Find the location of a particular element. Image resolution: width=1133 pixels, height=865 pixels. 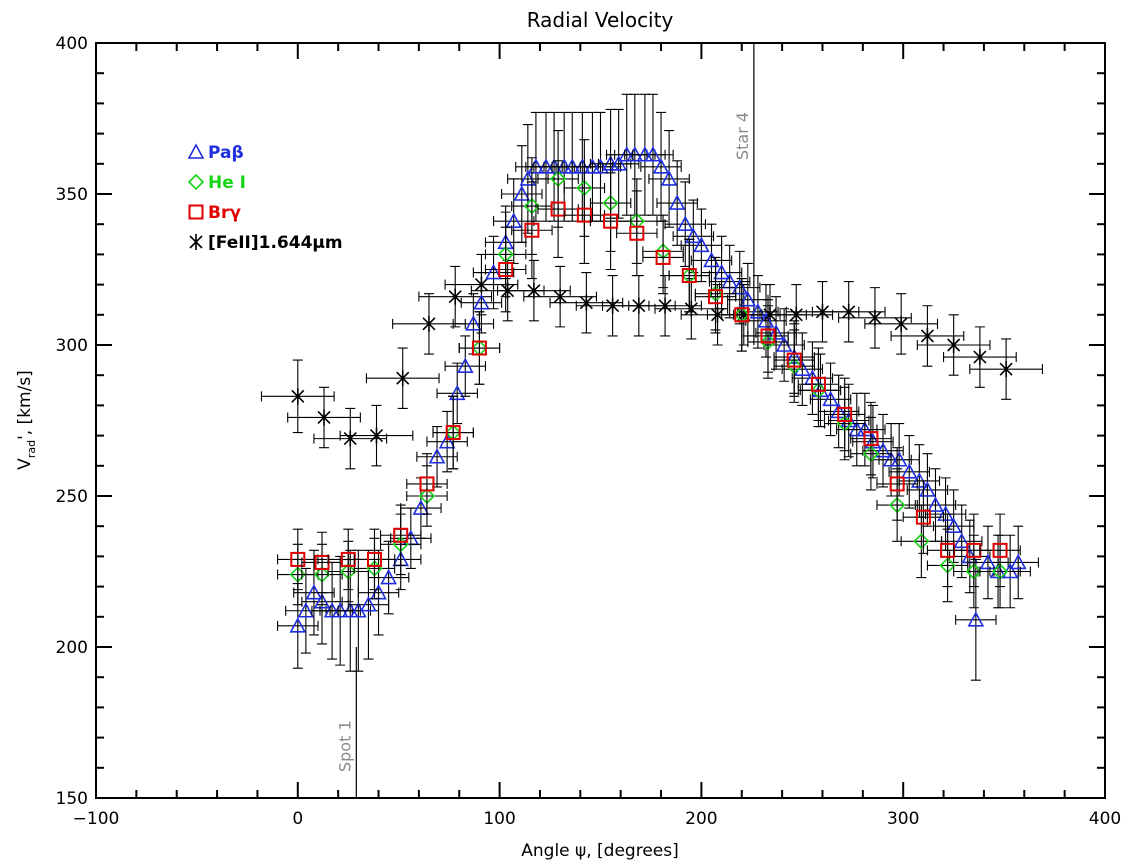

x-axis-label: Angle ψ, [degrees] is located at coordinates (600, 851).